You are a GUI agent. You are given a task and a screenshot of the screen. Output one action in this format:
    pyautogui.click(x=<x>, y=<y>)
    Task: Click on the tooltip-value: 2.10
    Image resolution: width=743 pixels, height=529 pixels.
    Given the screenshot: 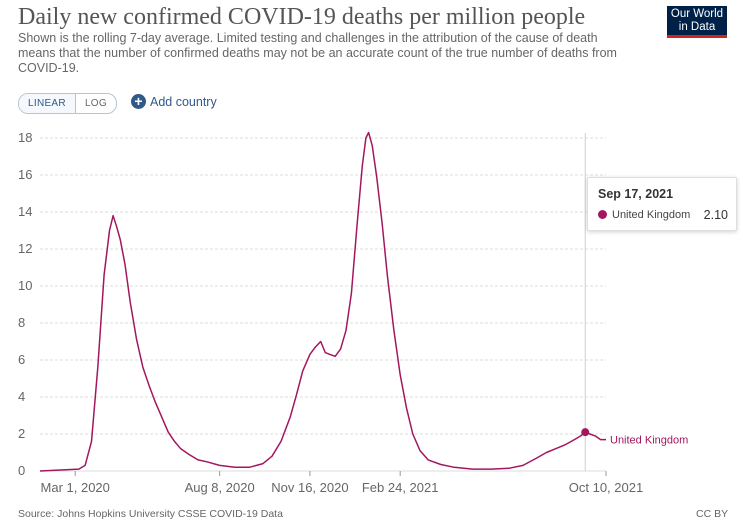 What is the action you would take?
    pyautogui.click(x=715, y=215)
    